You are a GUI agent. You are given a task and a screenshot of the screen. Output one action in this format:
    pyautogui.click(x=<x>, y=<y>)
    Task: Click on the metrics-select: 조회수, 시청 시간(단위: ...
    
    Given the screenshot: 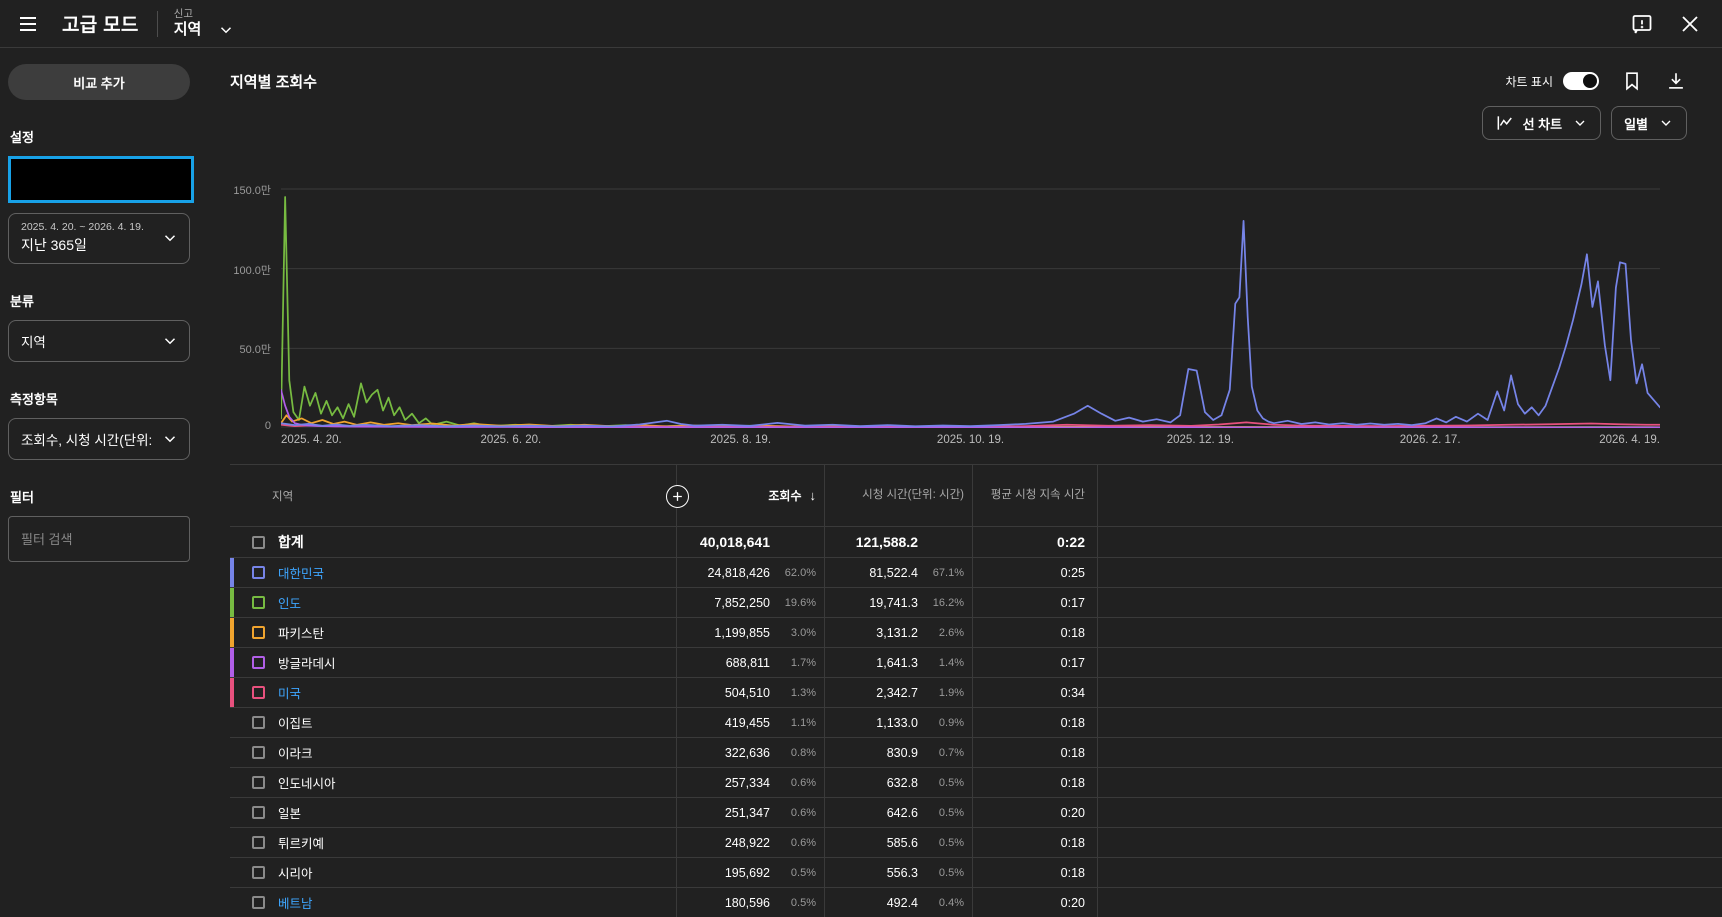 What is the action you would take?
    pyautogui.click(x=99, y=439)
    